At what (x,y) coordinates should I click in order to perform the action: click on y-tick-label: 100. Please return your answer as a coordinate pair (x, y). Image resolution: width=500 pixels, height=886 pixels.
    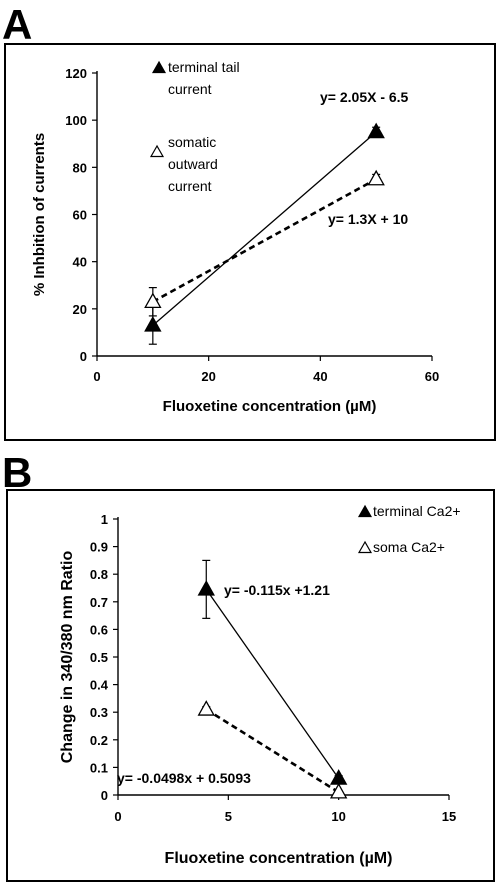
    Looking at the image, I should click on (76, 120).